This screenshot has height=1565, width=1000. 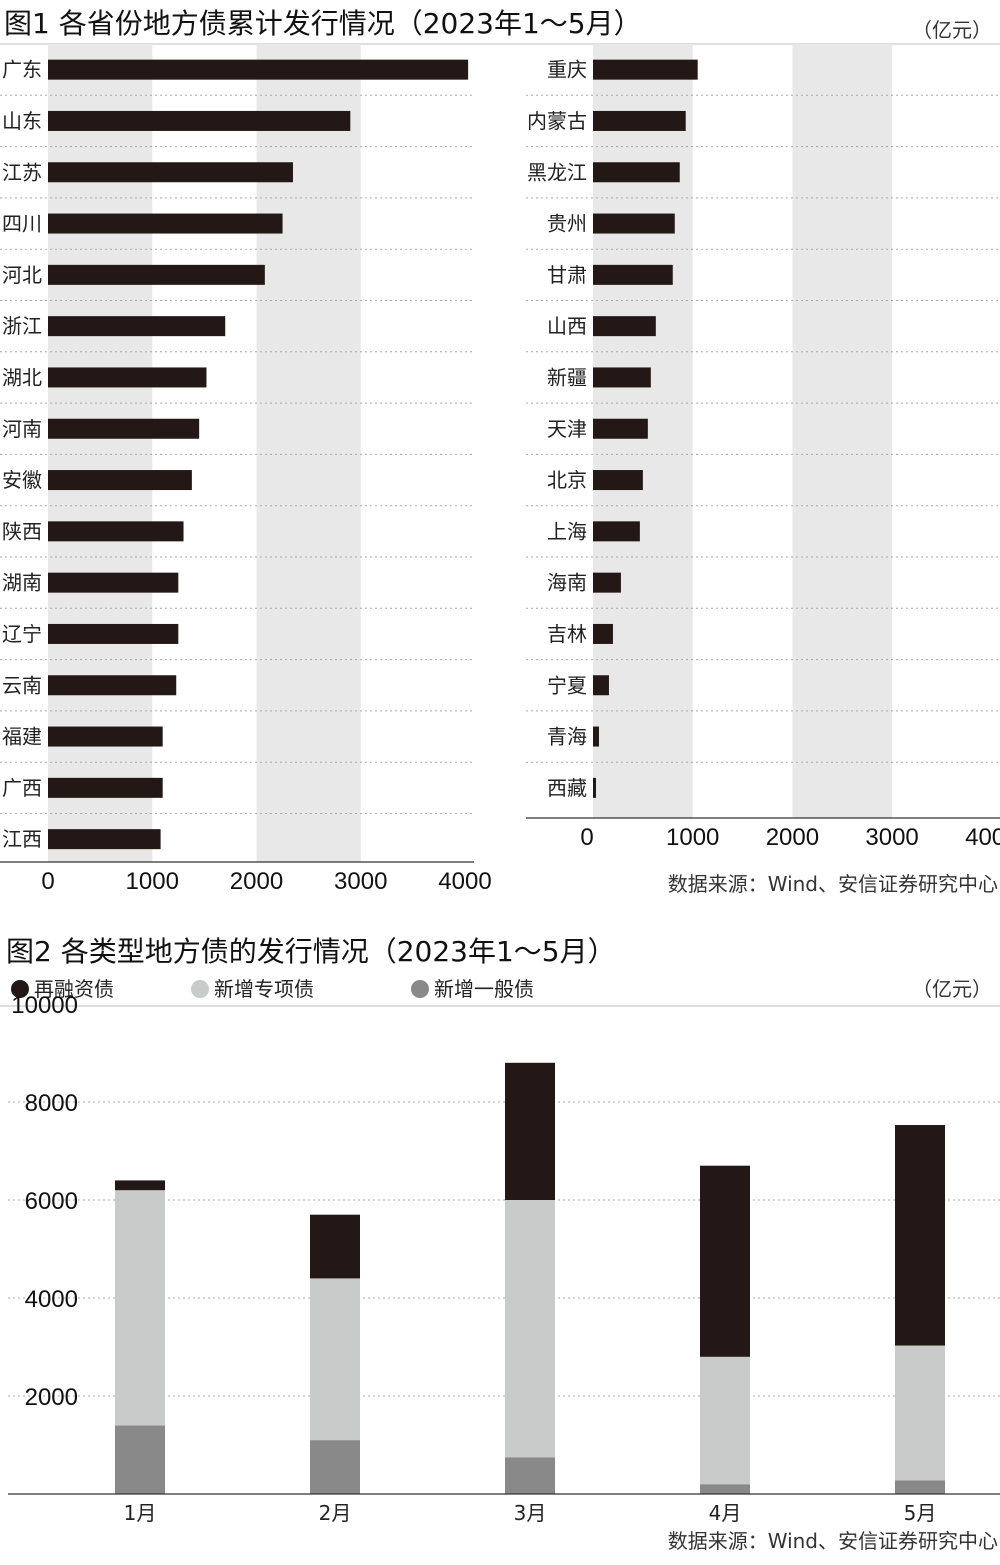 What do you see at coordinates (22, 788) in the screenshot?
I see `fig1-category-label: 广西` at bounding box center [22, 788].